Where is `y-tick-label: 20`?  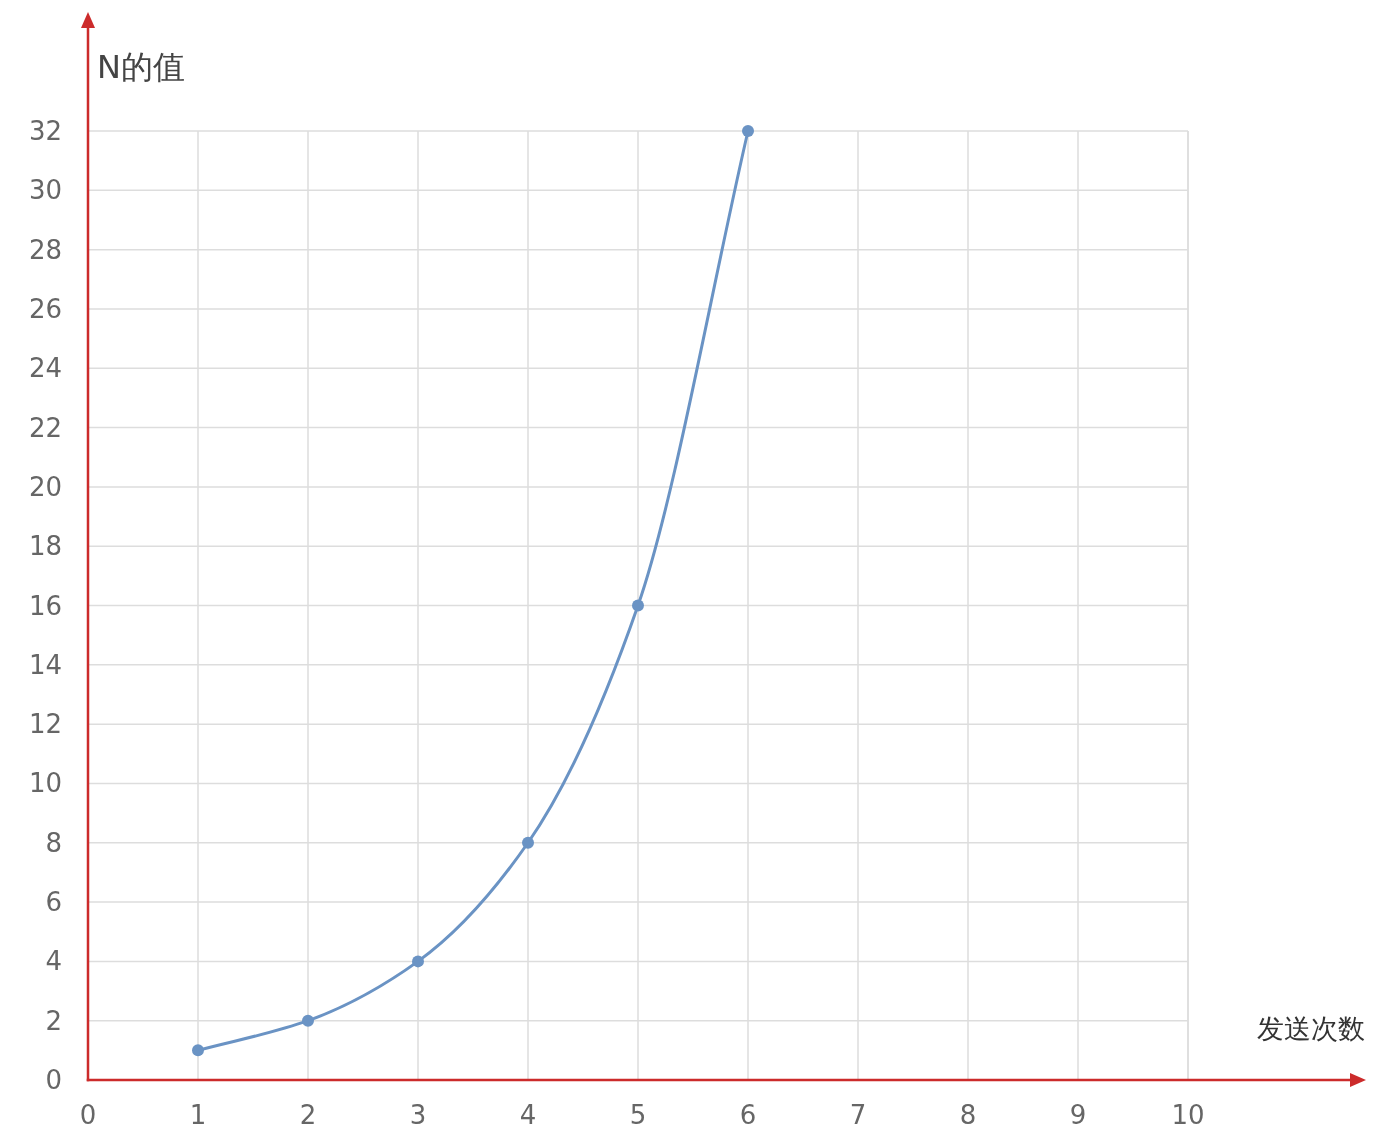 y-tick-label: 20 is located at coordinates (45, 486).